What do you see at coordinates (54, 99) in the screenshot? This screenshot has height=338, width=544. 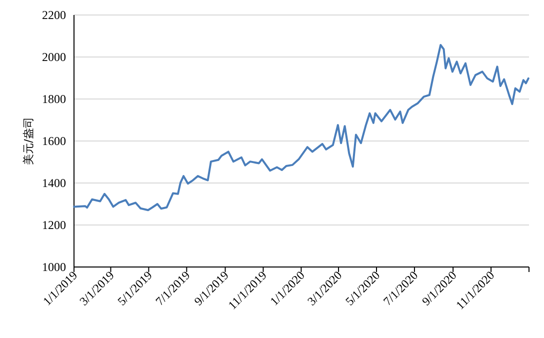 I see `y-tick-label: 1800` at bounding box center [54, 99].